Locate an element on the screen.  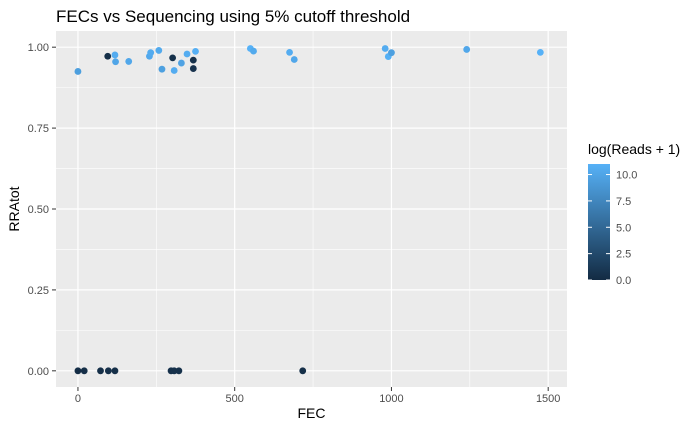
legend-tick-label: 5.0 is located at coordinates (623, 228).